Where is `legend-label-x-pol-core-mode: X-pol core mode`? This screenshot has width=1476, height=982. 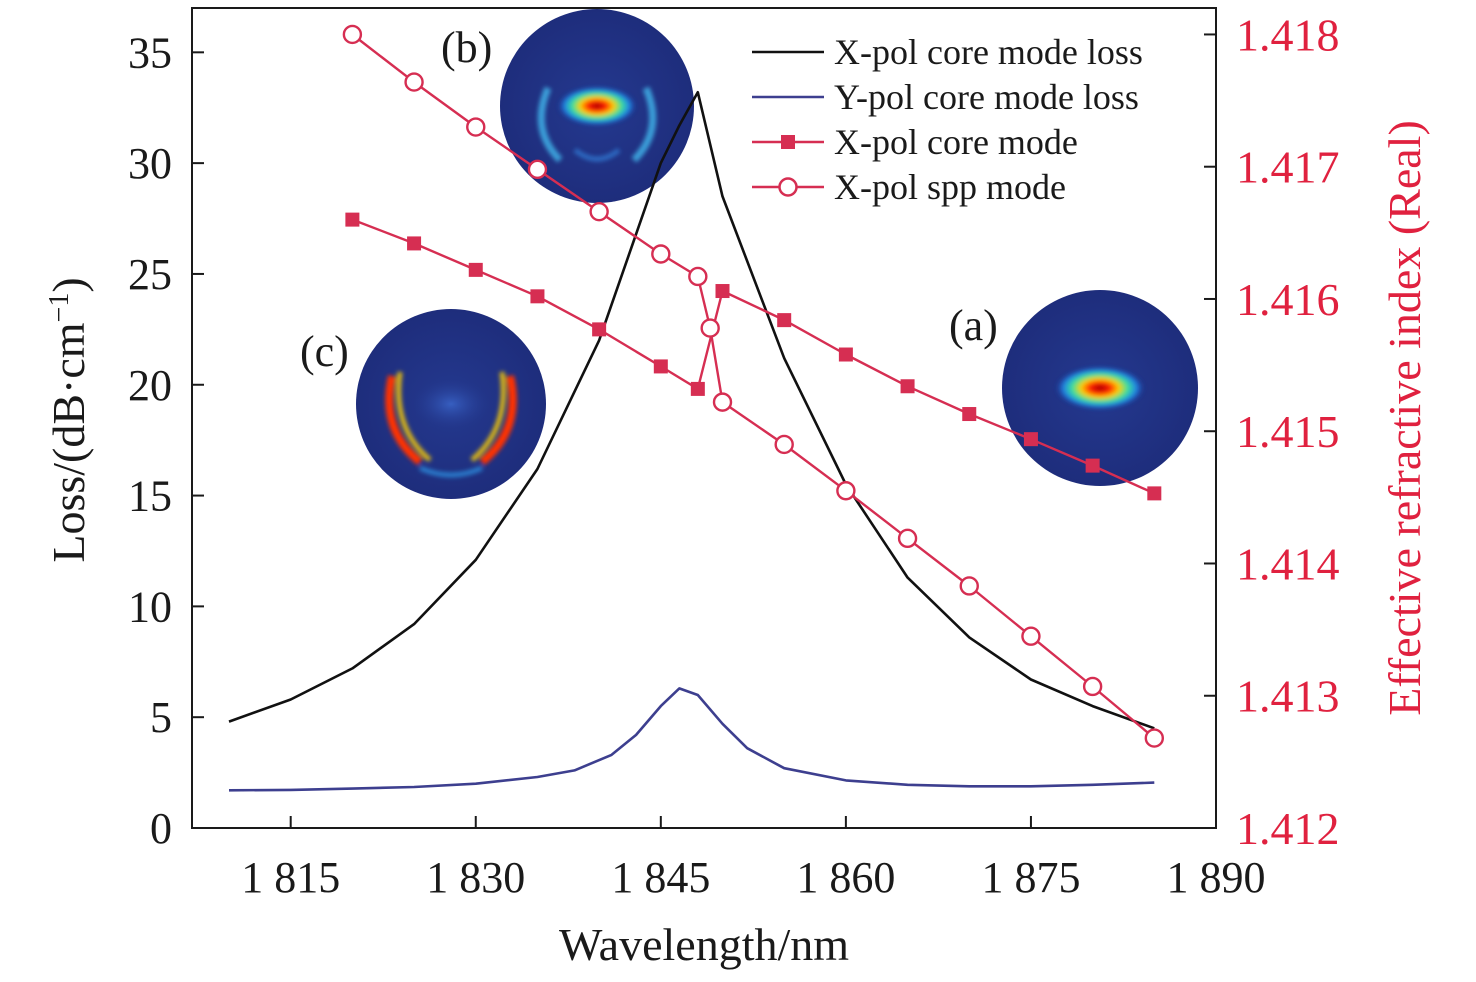
legend-label-x-pol-core-mode: X-pol core mode is located at coordinates (956, 142).